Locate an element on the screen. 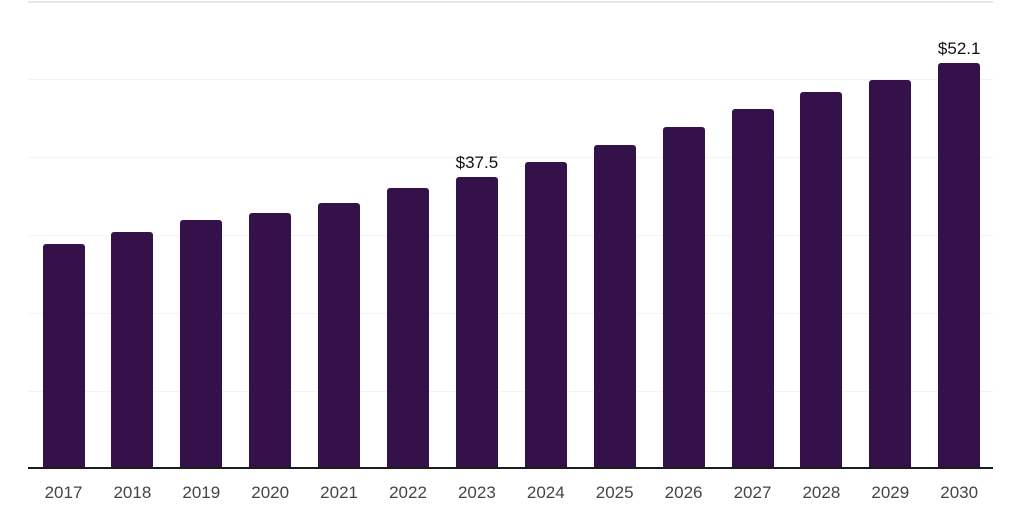 Image resolution: width=1024 pixels, height=512 pixels. value-label-2023: $37.5 is located at coordinates (477, 162).